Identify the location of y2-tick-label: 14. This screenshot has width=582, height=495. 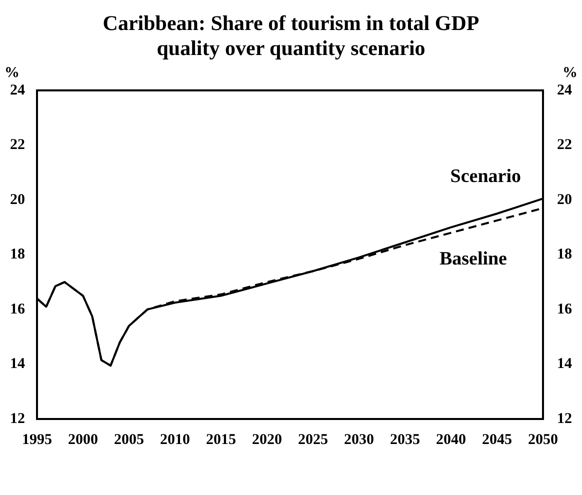
(564, 364).